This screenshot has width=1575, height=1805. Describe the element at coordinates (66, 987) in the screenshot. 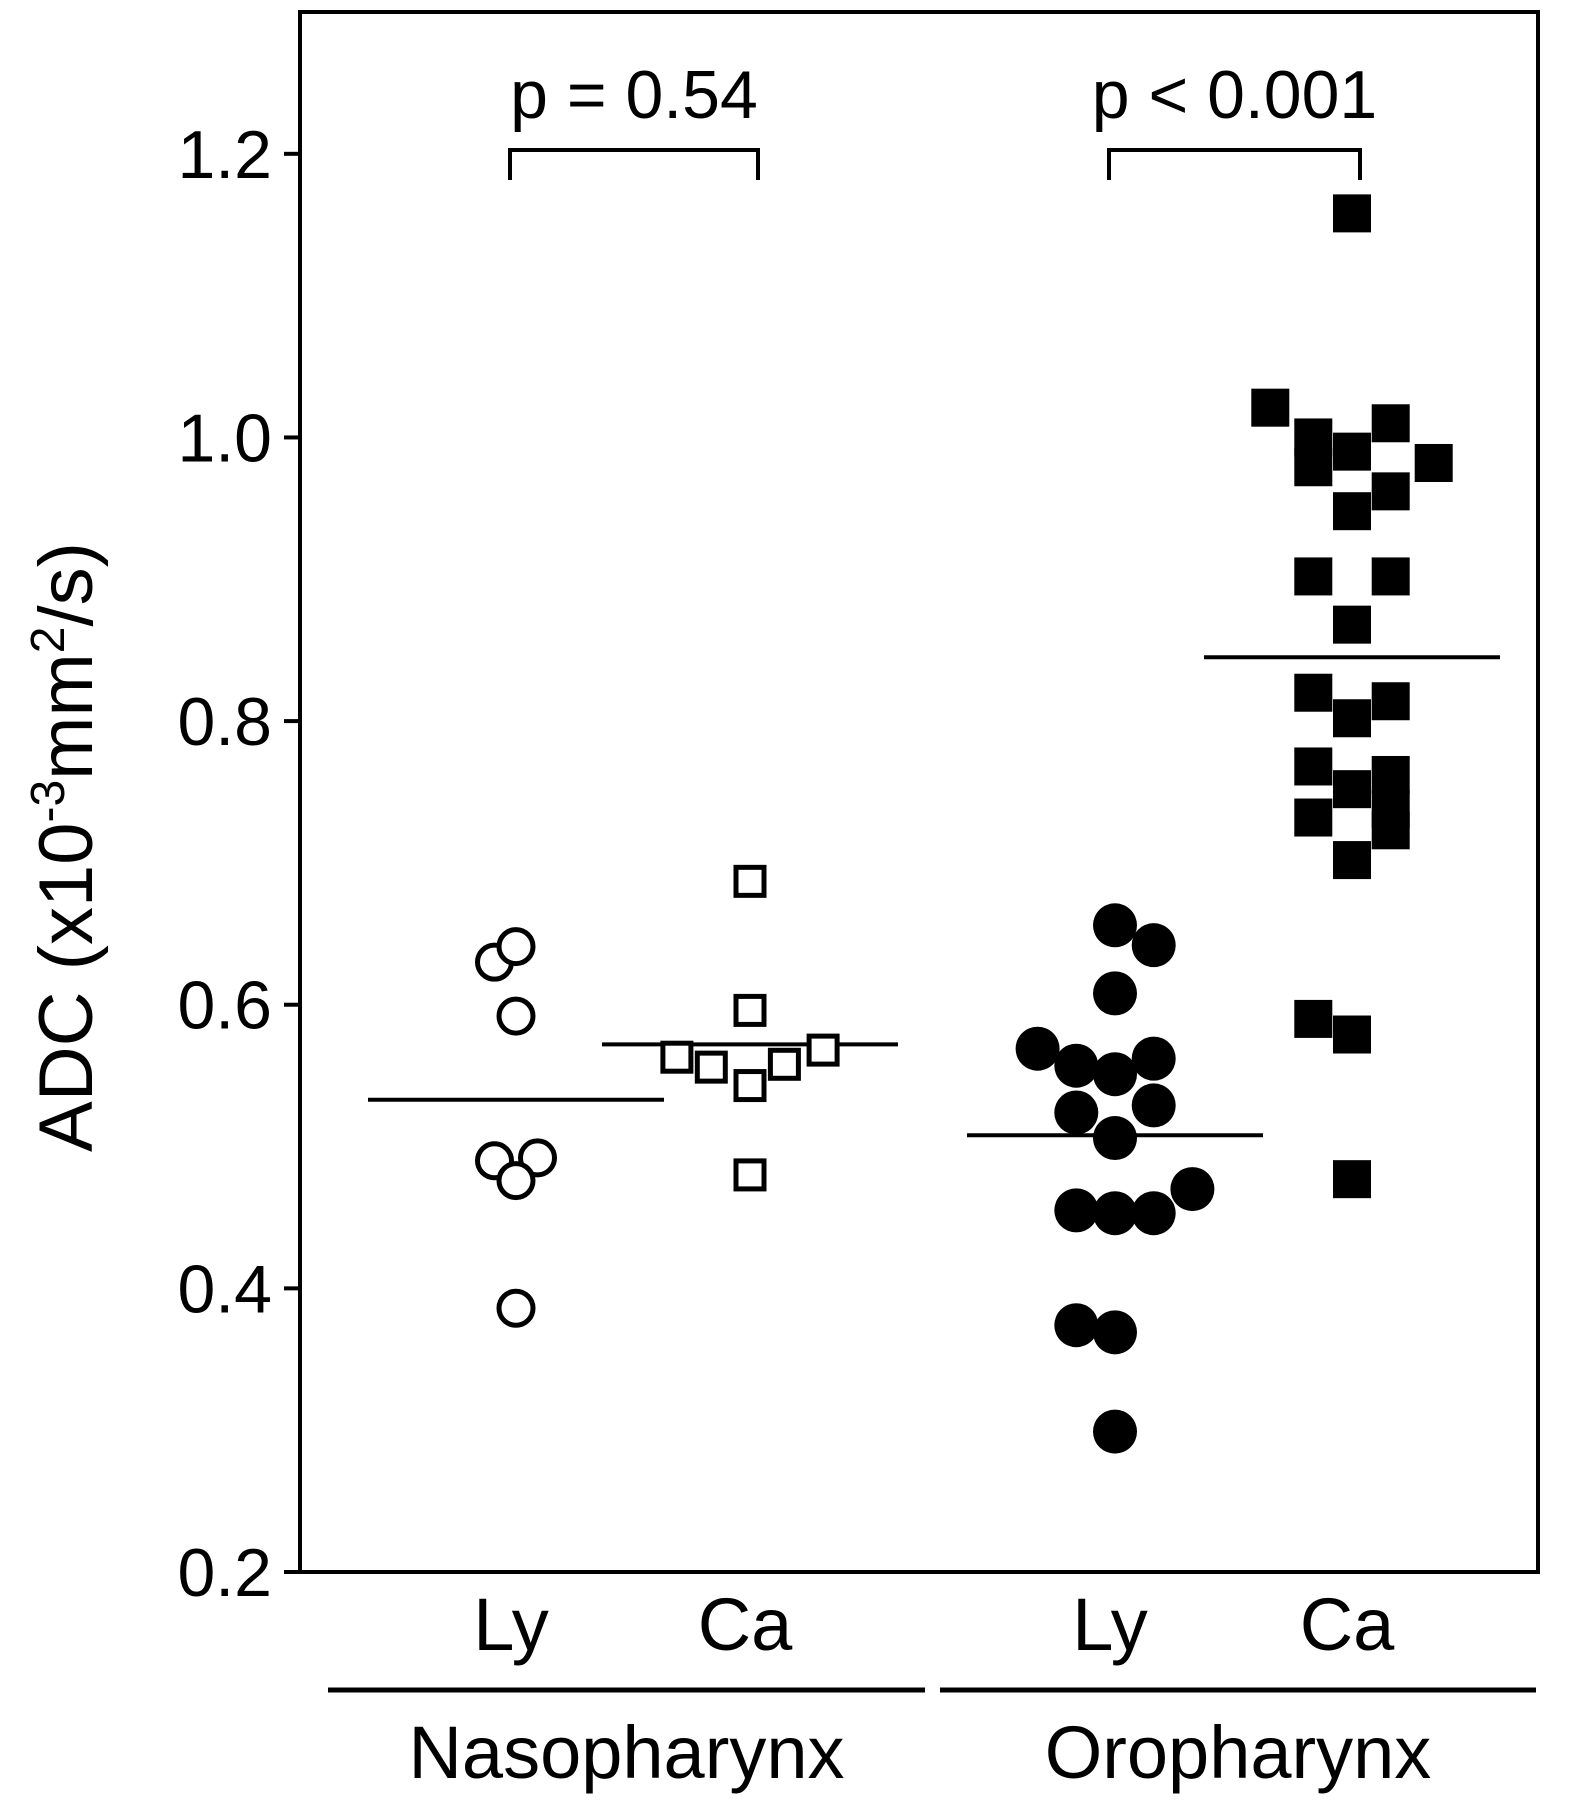

I see `y-axis-label-main: ADC (x10` at that location.